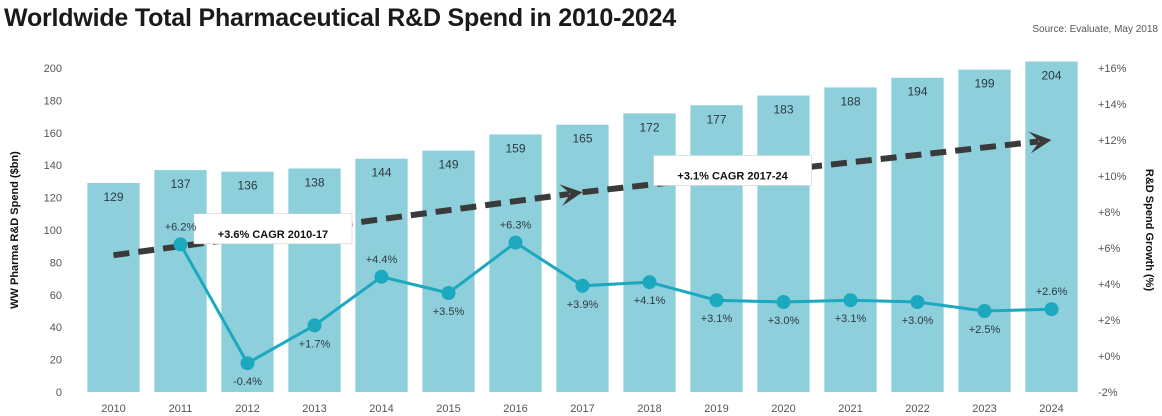 This screenshot has height=416, width=1162. What do you see at coordinates (582, 258) in the screenshot?
I see `bar-2017` at bounding box center [582, 258].